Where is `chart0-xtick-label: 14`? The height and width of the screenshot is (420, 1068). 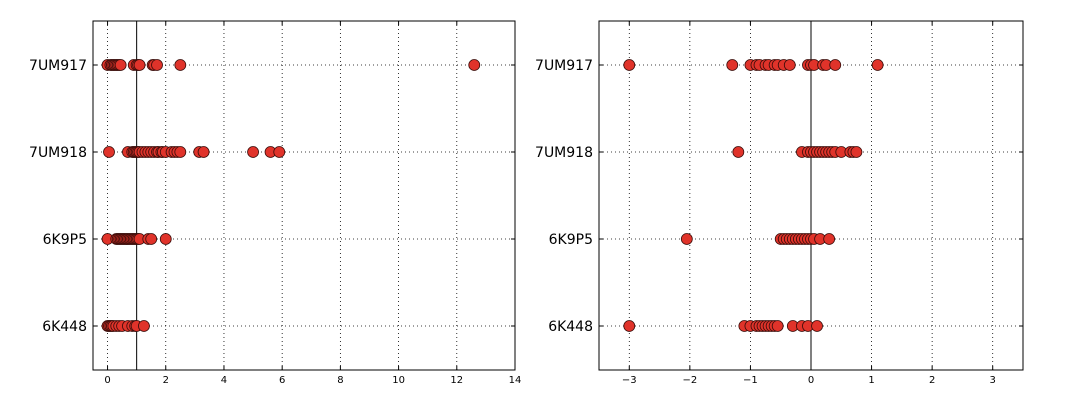
chart0-xtick-label: 14 is located at coordinates (515, 380).